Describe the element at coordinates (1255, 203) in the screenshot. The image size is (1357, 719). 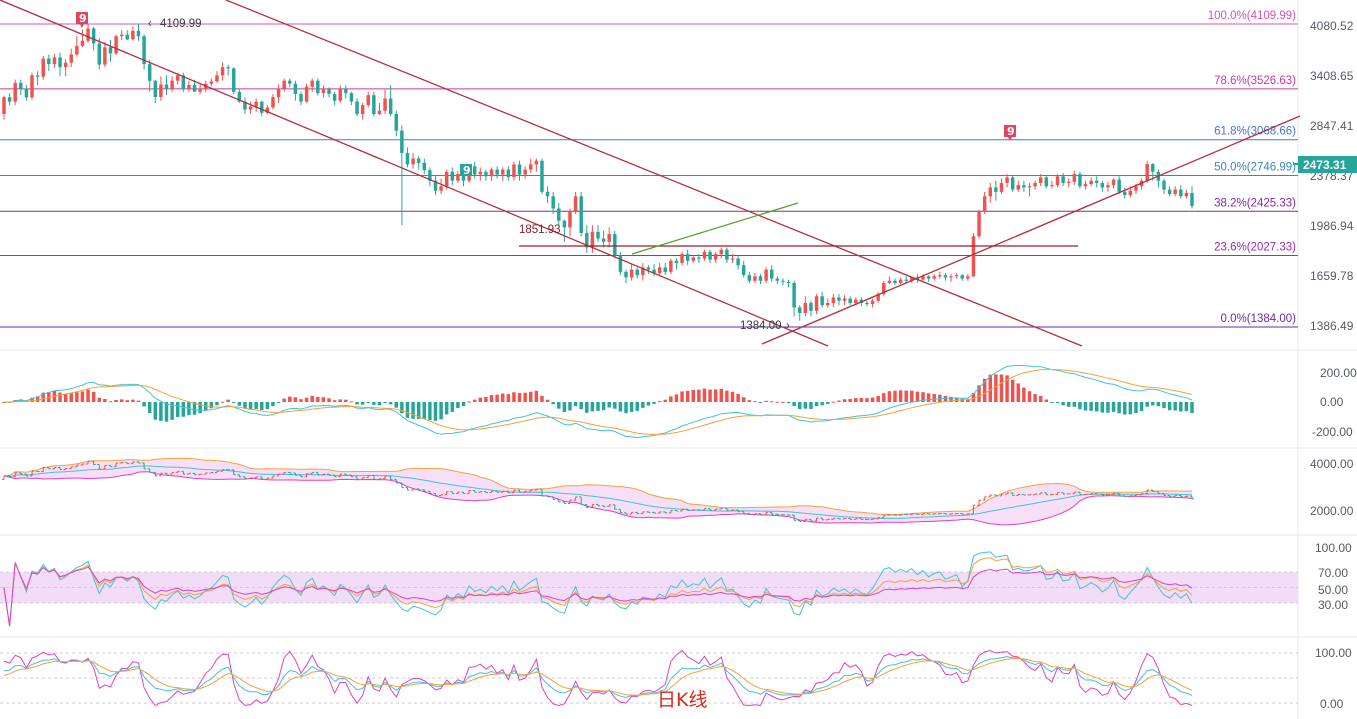
I see `fib-label: 38.2%(2425.33)` at that location.